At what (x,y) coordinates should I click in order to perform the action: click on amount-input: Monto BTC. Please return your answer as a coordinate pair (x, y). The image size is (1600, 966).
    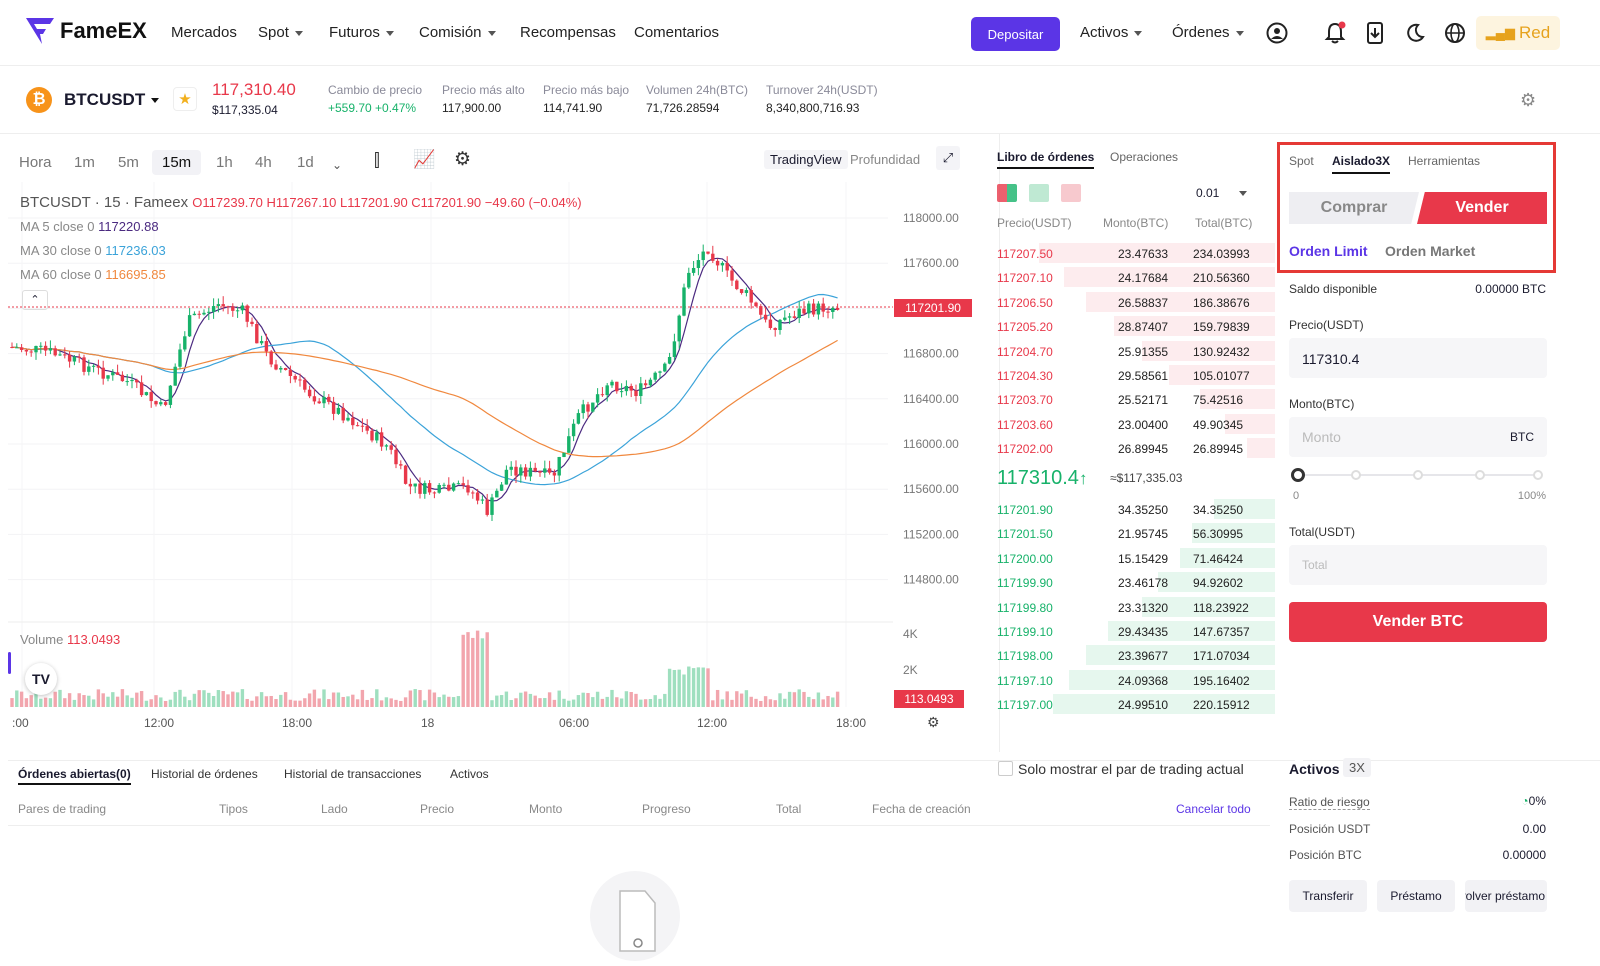
    Looking at the image, I should click on (1418, 437).